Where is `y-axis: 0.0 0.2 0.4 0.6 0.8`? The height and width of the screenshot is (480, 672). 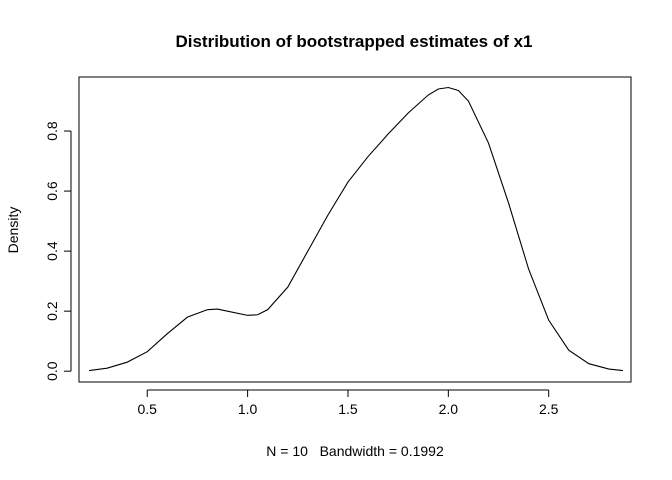
y-axis: 0.0 0.2 0.4 0.6 0.8 is located at coordinates (58, 251).